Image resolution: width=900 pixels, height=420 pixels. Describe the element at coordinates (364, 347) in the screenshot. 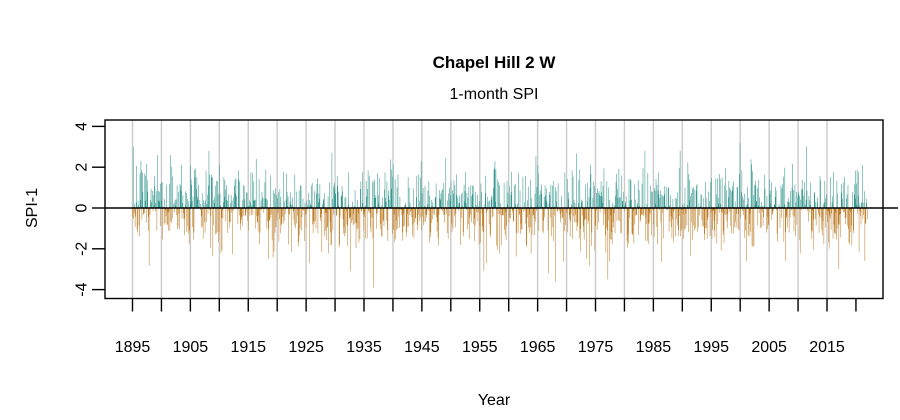

I see `x-tick-label: 1935` at that location.